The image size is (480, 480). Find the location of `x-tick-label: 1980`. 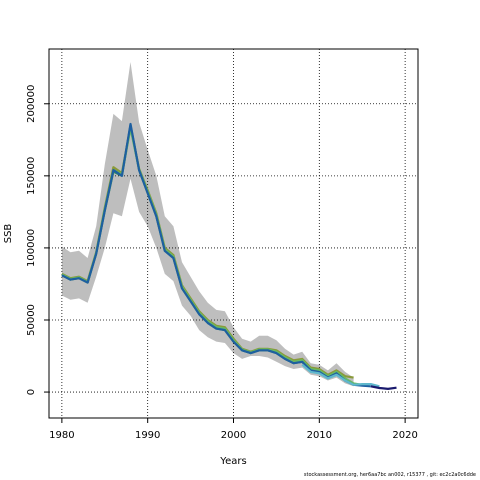

x-tick-label: 1980 is located at coordinates (61, 435).